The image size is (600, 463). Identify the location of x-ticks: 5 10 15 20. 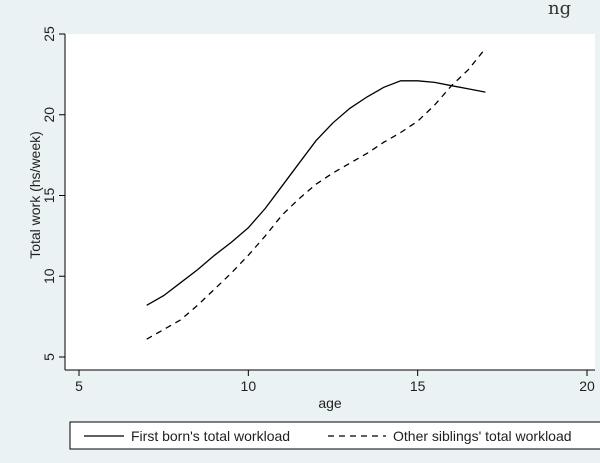
(335, 382).